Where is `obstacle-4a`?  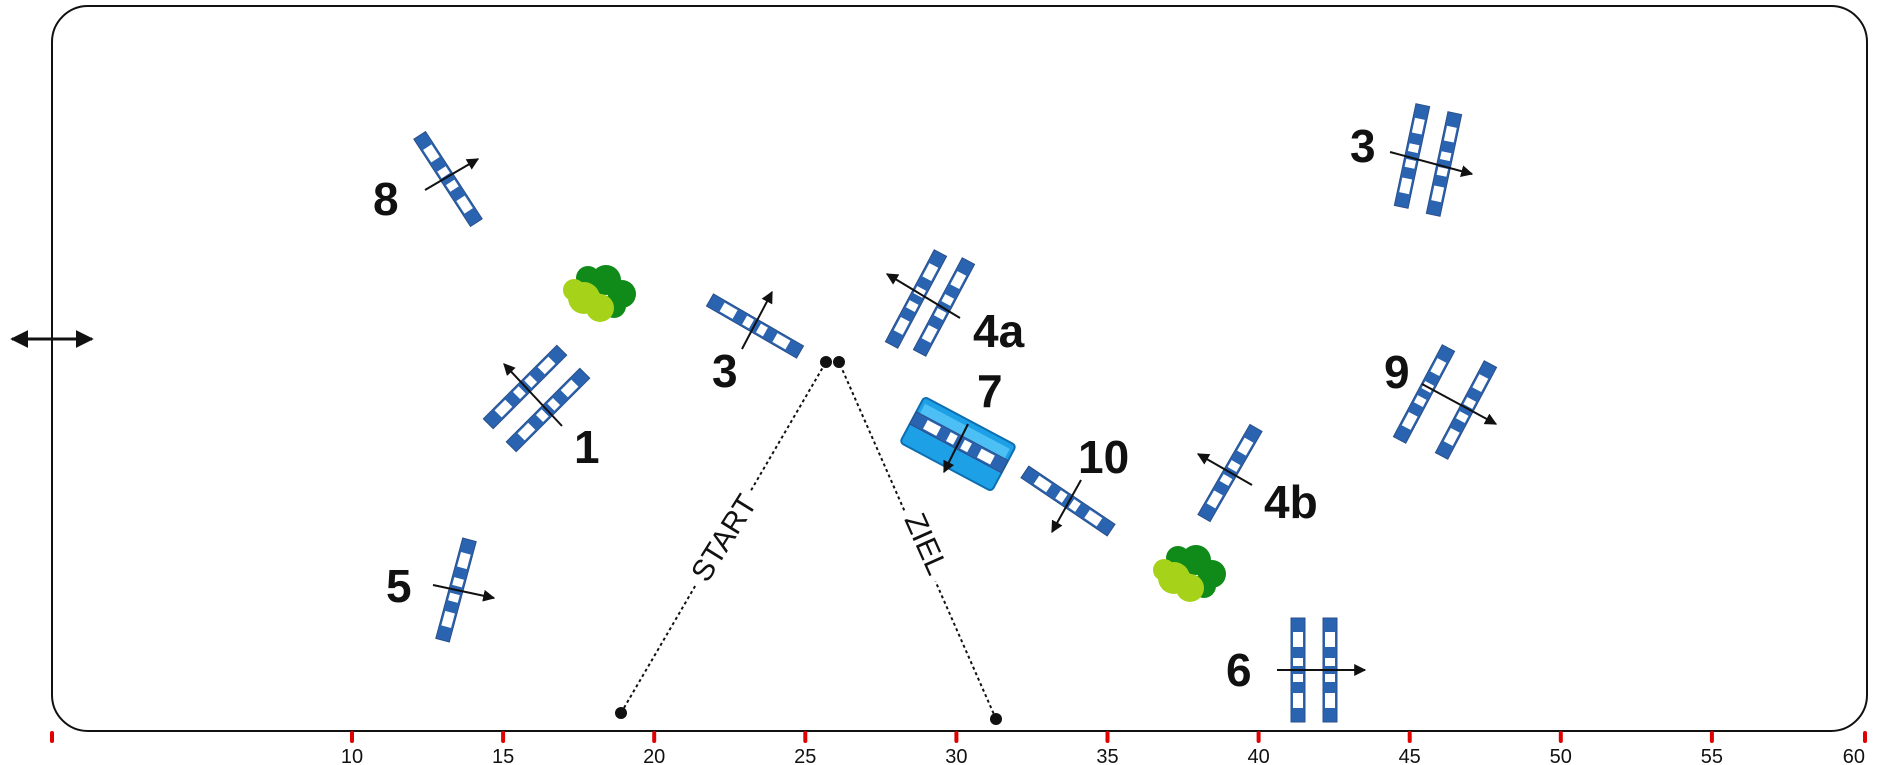 obstacle-4a is located at coordinates (1229, 473).